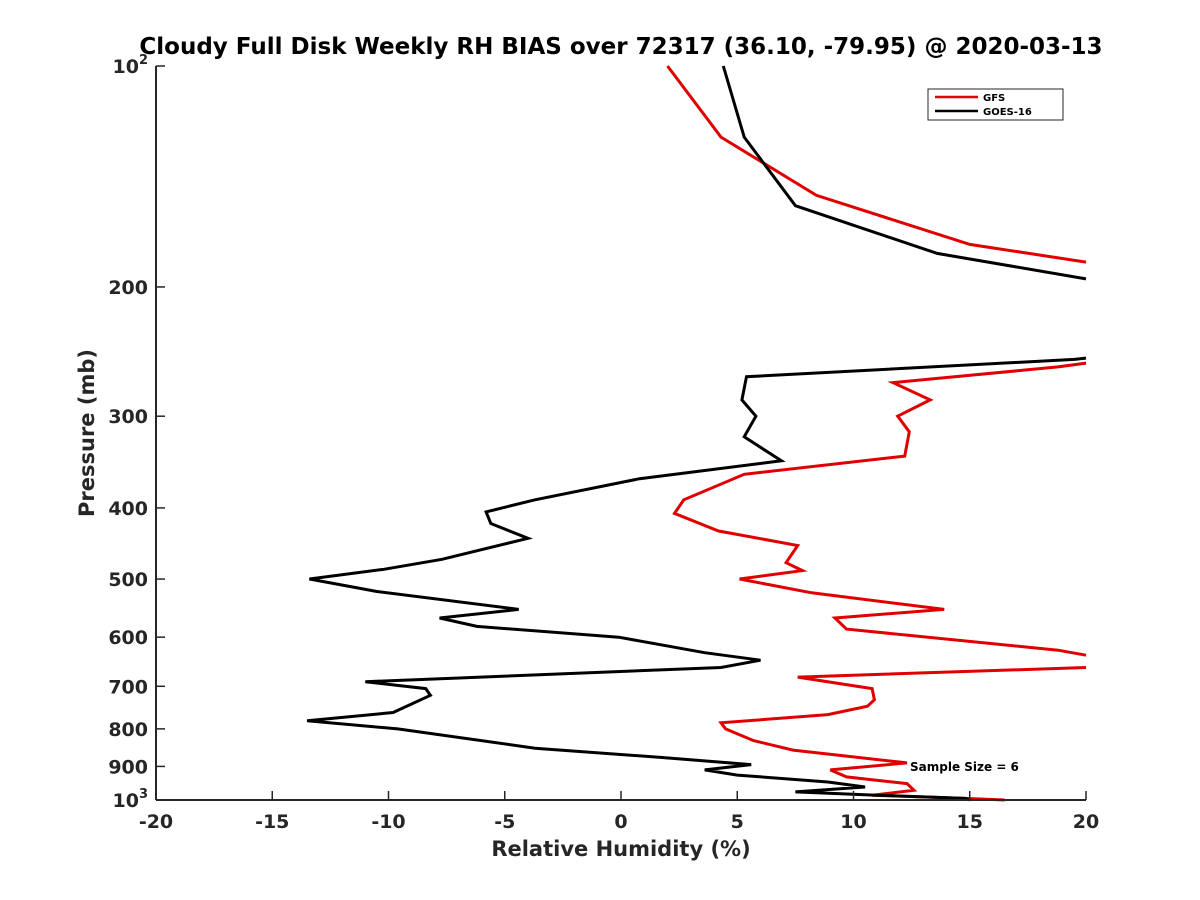 The image size is (1200, 900). Describe the element at coordinates (964, 767) in the screenshot. I see `sample-size-annotation: Sample Size = 6` at that location.